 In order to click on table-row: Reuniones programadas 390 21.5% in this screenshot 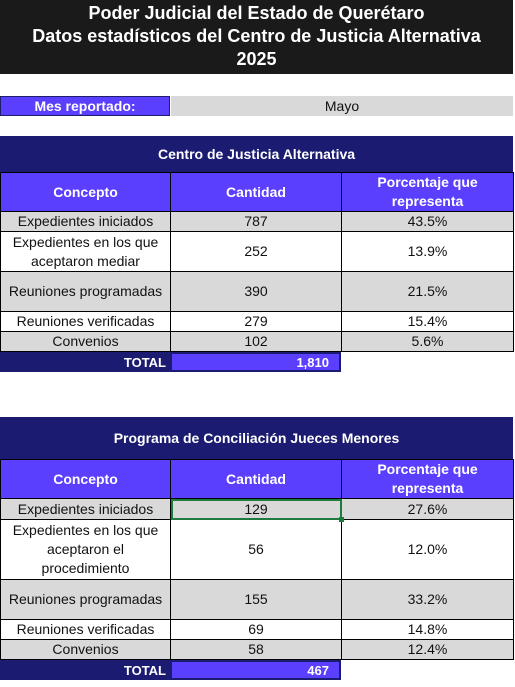, I will do `click(257, 291)`.